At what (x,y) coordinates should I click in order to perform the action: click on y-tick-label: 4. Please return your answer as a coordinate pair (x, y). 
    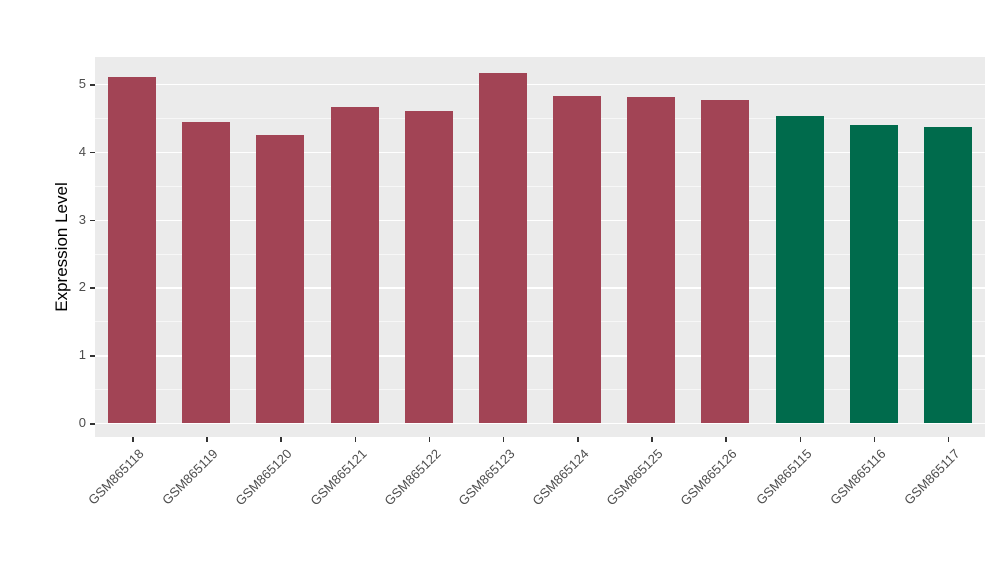
    Looking at the image, I should click on (82, 151).